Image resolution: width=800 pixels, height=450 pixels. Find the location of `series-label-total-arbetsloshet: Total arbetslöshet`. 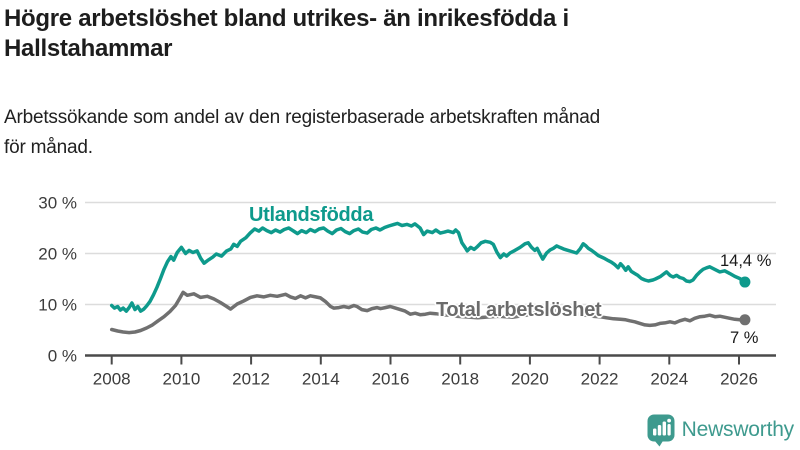

series-label-total-arbetsloshet: Total arbetslöshet is located at coordinates (519, 310).